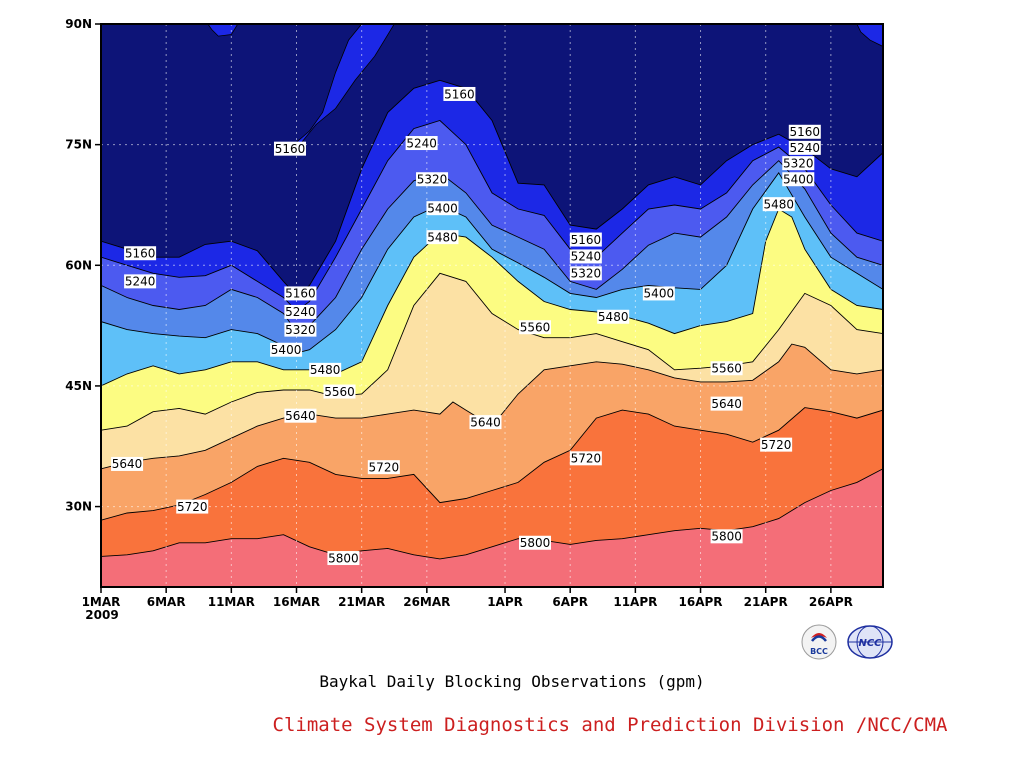 The width and height of the screenshot is (1024, 768). What do you see at coordinates (78, 386) in the screenshot?
I see `y-tick-label: 45N` at bounding box center [78, 386].